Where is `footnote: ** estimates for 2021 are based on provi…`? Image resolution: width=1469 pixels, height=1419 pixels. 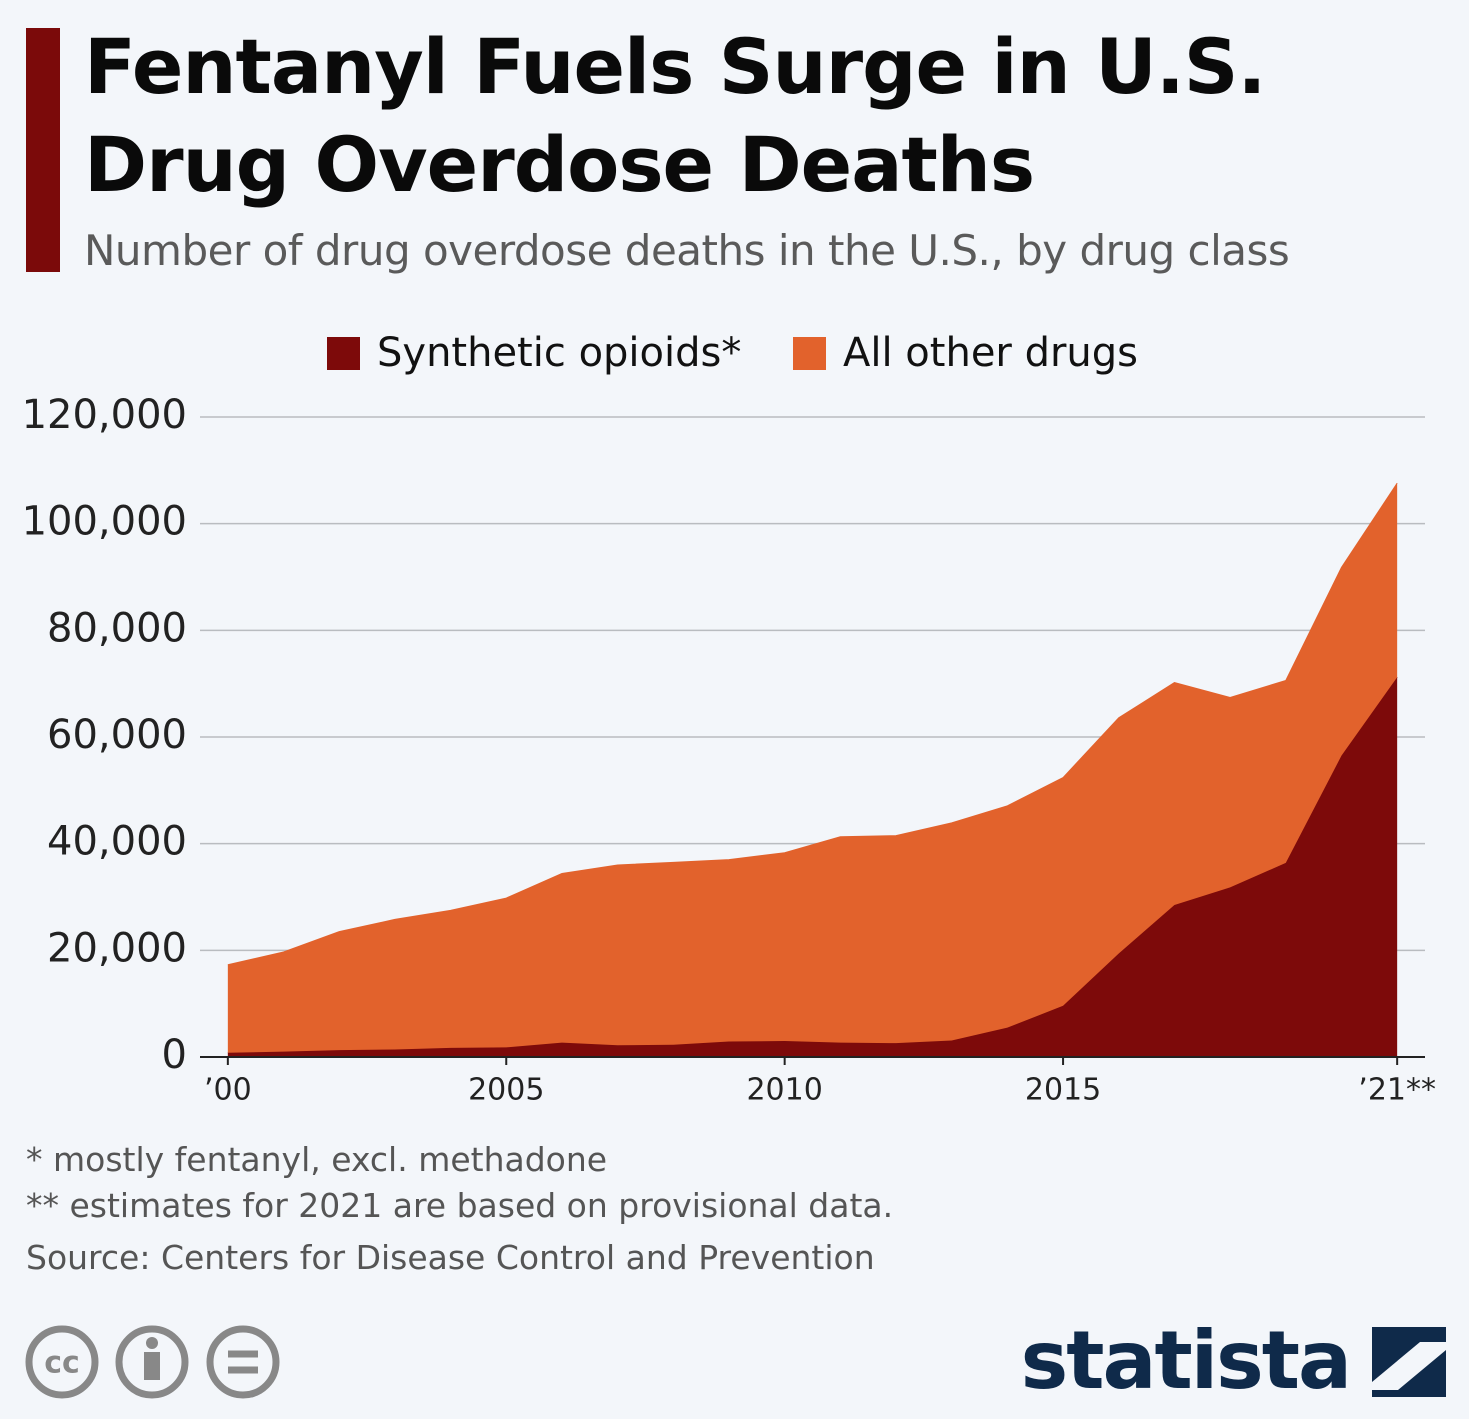 footnote: ** estimates for 2021 are based on provi… is located at coordinates (460, 1205).